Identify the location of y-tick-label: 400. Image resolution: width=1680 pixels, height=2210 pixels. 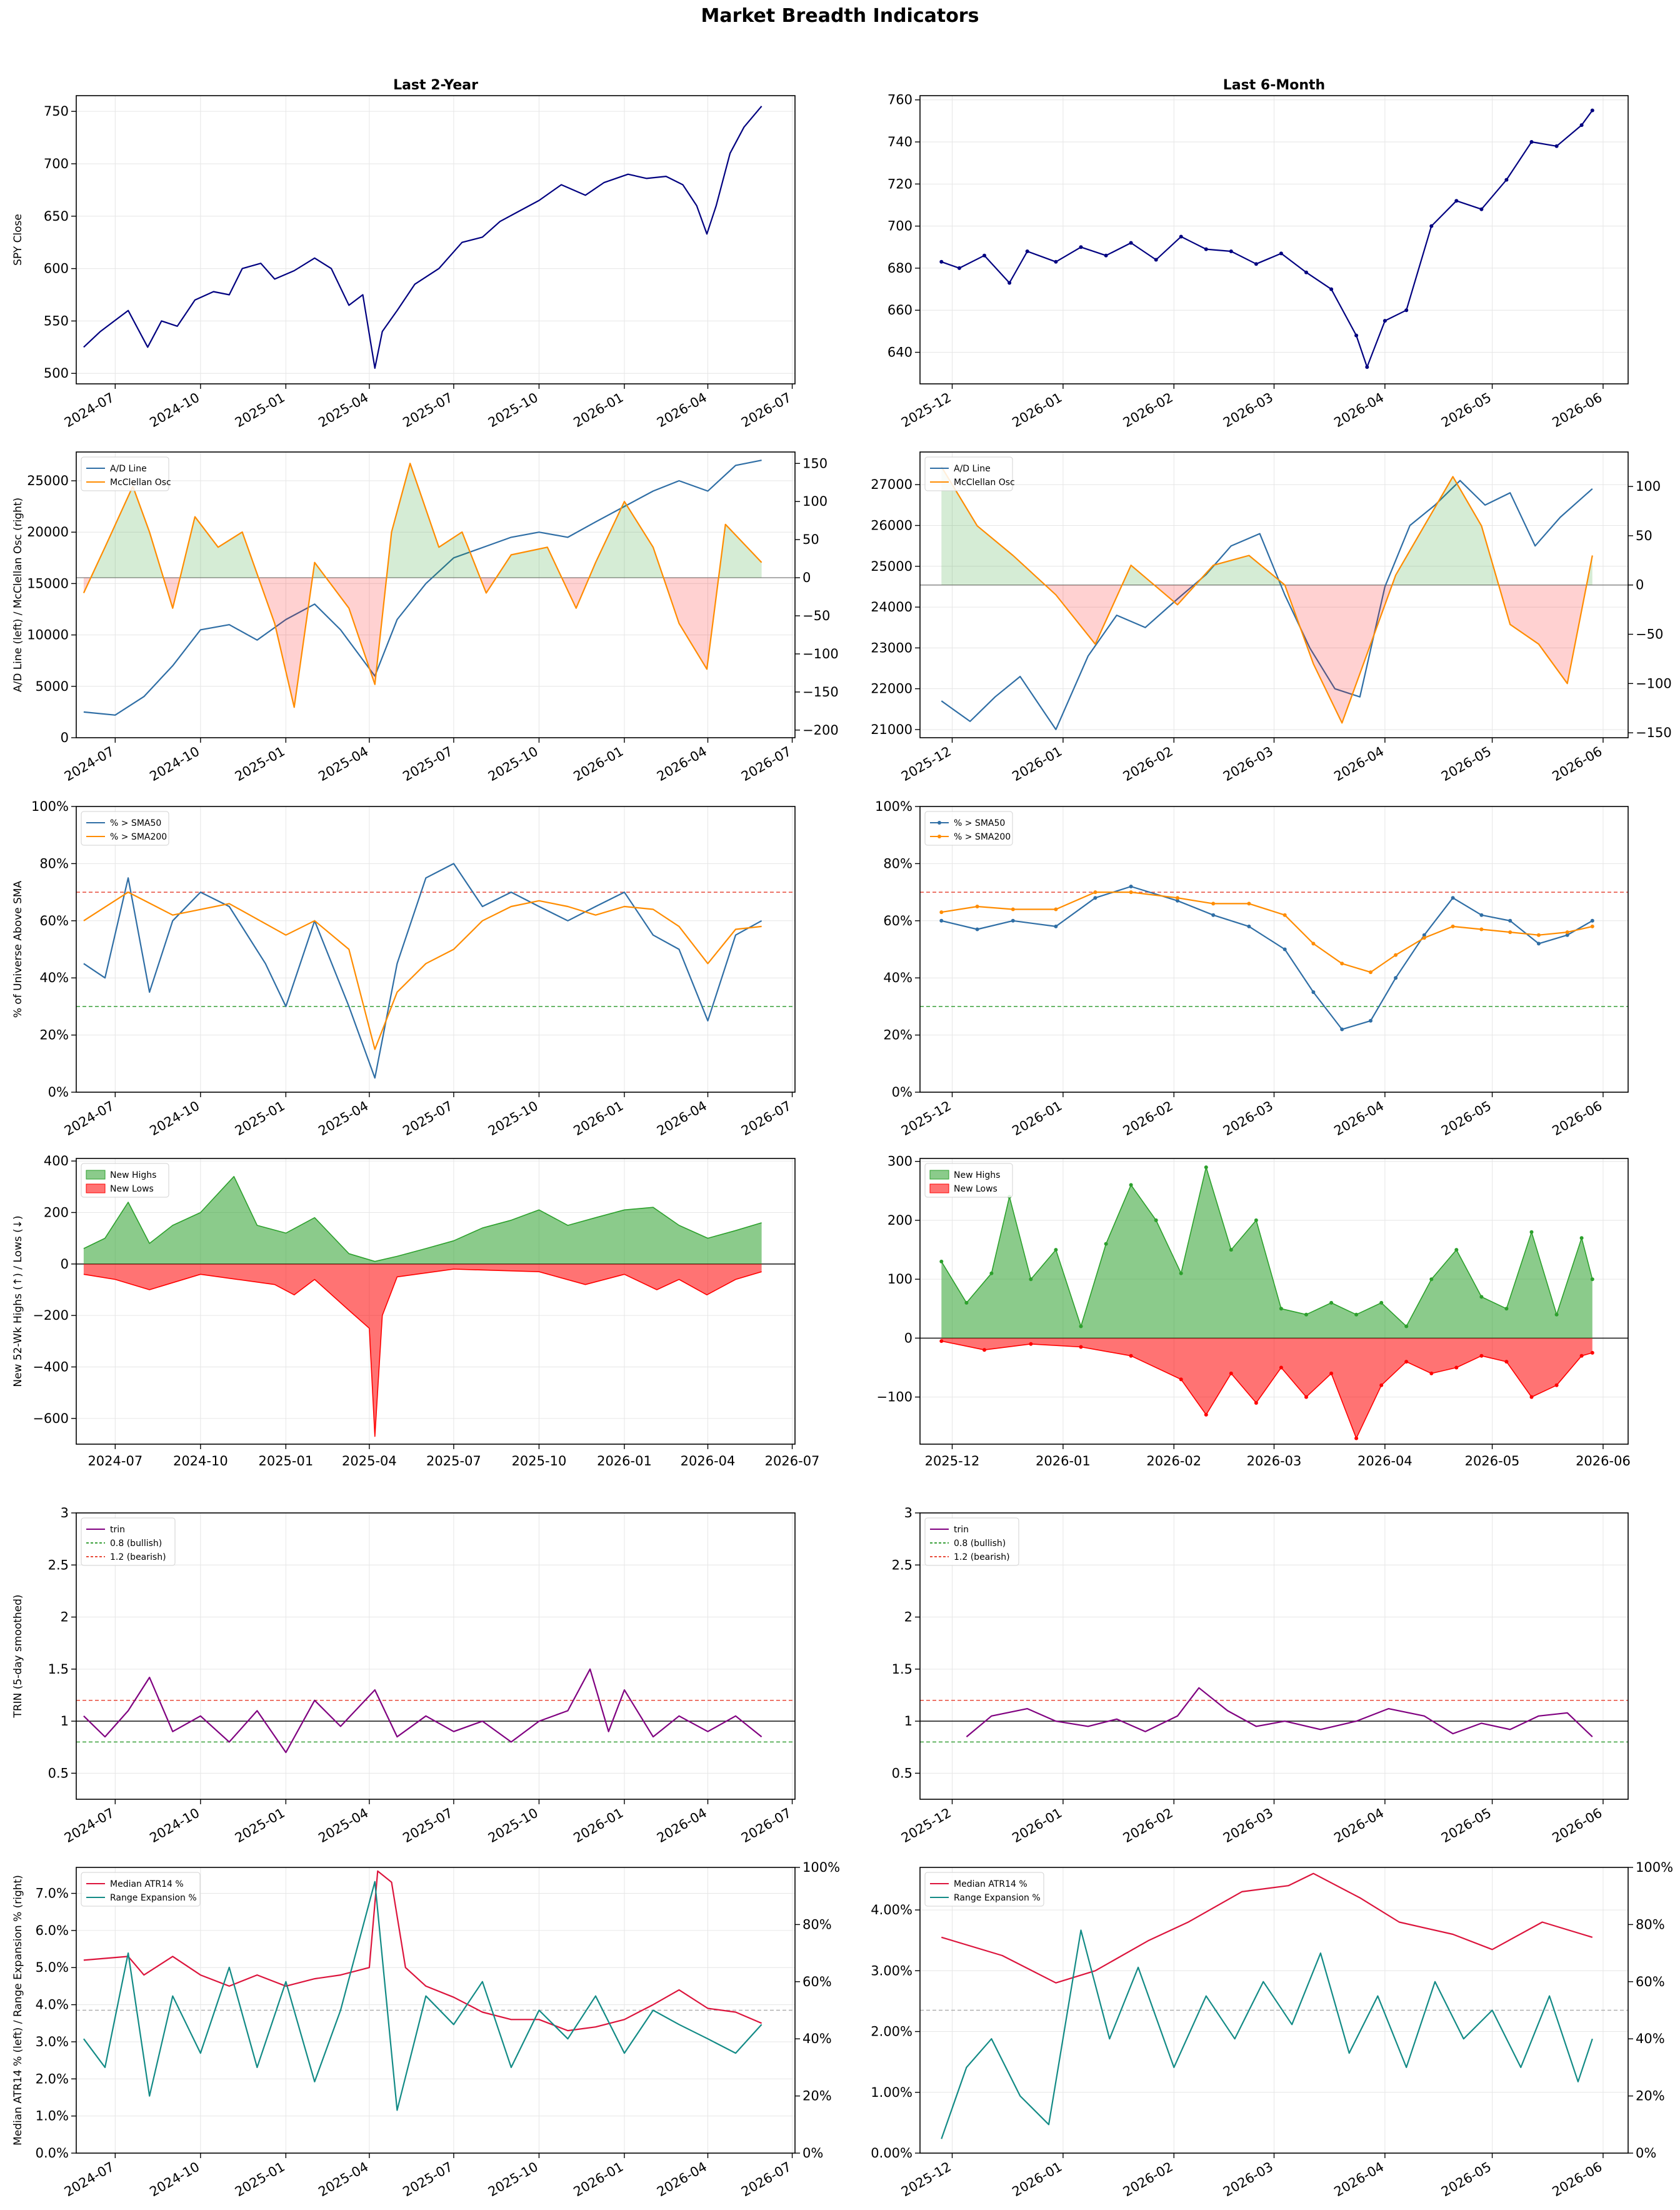
(56, 1160).